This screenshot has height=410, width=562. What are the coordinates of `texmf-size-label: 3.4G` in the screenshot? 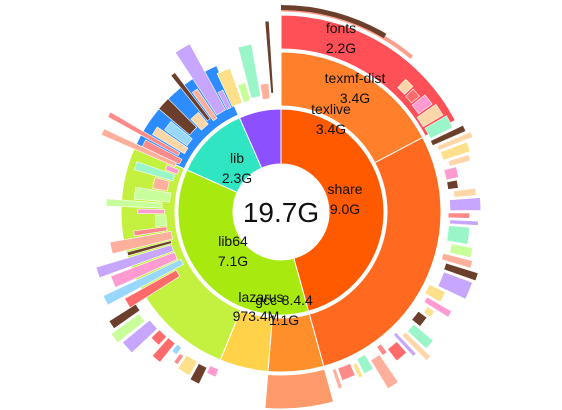 It's located at (355, 98).